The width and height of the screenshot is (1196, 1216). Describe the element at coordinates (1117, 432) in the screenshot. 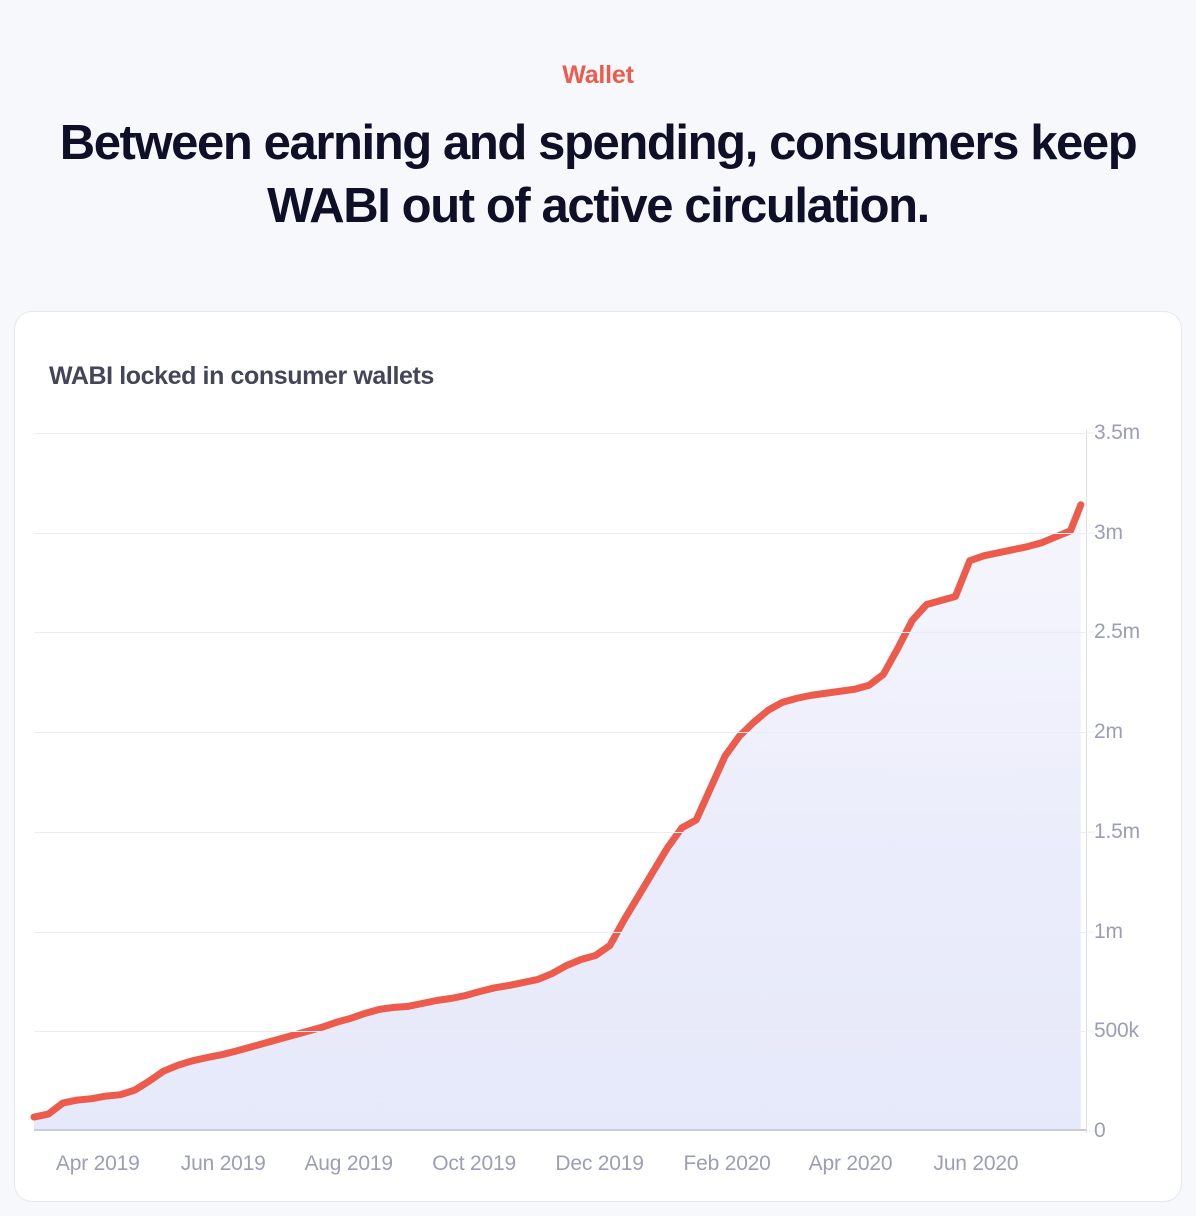

I see `y-axis-tick-label: 3.5m` at that location.